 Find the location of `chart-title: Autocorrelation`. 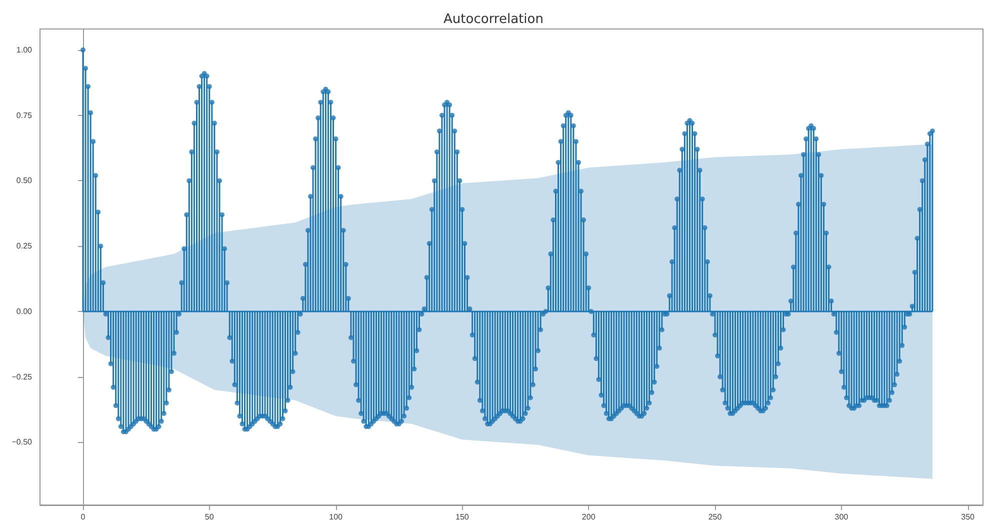

chart-title: Autocorrelation is located at coordinates (494, 19).